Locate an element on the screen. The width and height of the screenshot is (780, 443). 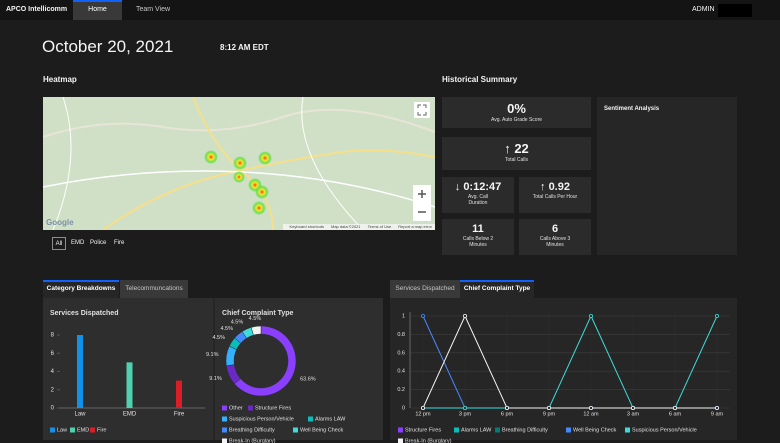
redaction is located at coordinates (735, 10).